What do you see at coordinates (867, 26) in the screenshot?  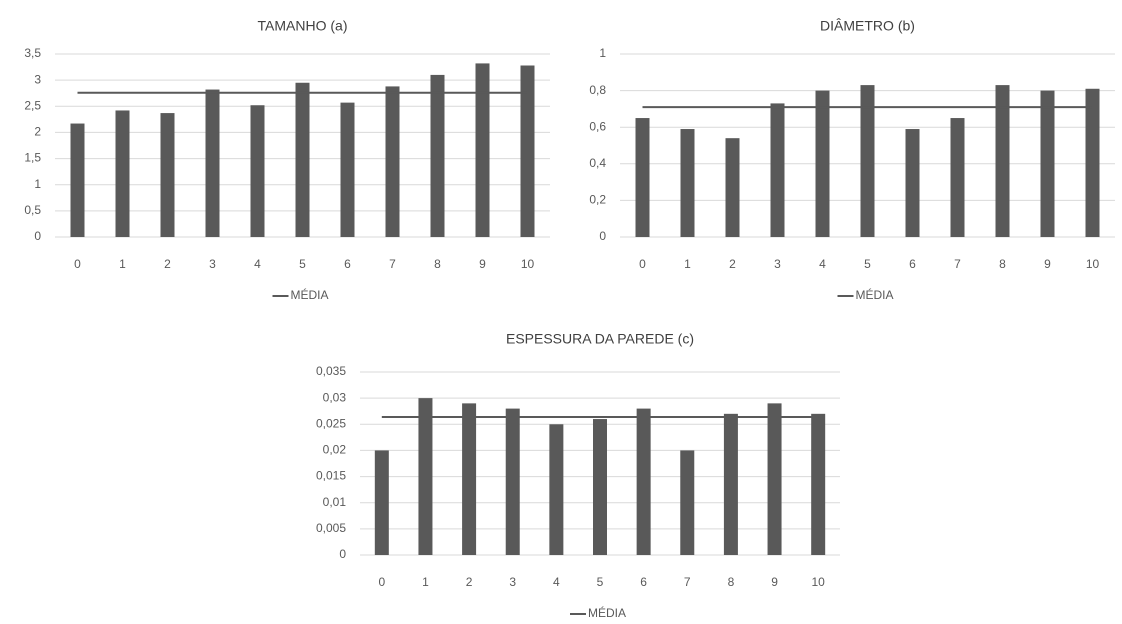 I see `chart-title: DIÂMETRO (b)` at bounding box center [867, 26].